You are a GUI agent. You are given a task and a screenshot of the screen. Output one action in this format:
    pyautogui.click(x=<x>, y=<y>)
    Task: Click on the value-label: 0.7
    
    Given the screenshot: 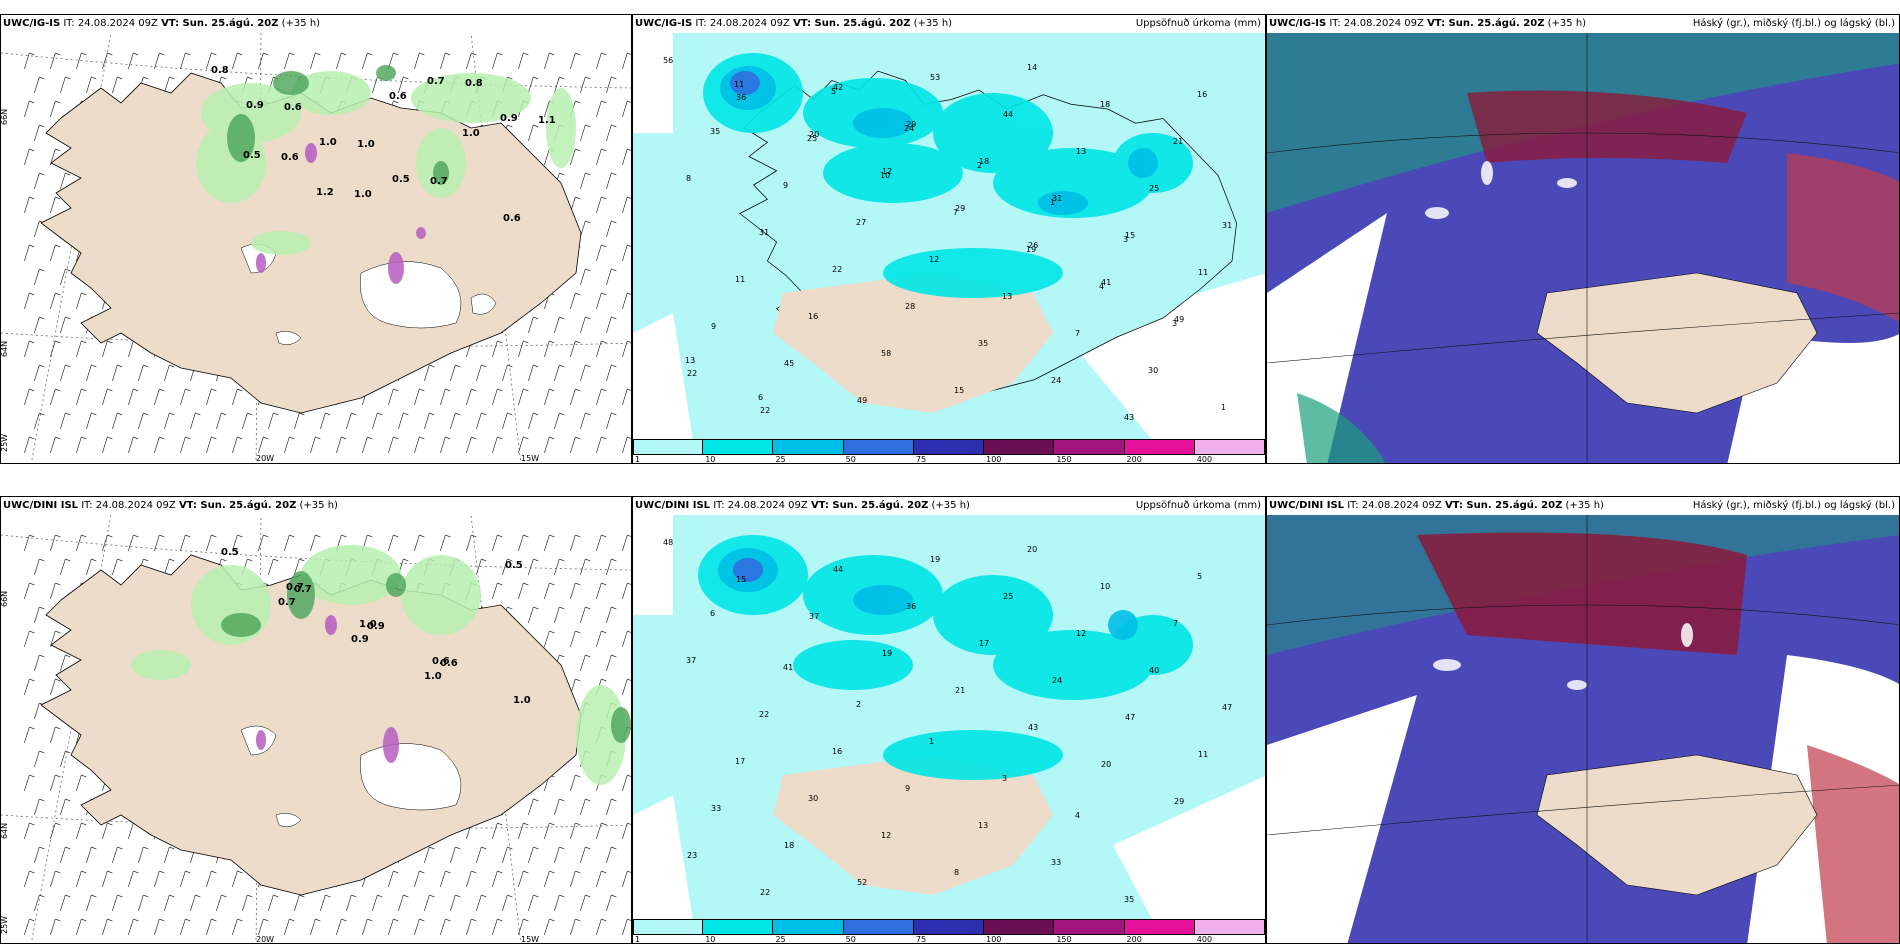 What is the action you would take?
    pyautogui.click(x=436, y=81)
    